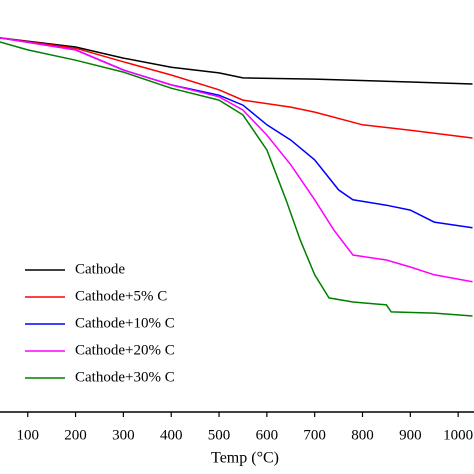  Describe the element at coordinates (125, 350) in the screenshot. I see `legend-label: Cathode+20% C` at that location.